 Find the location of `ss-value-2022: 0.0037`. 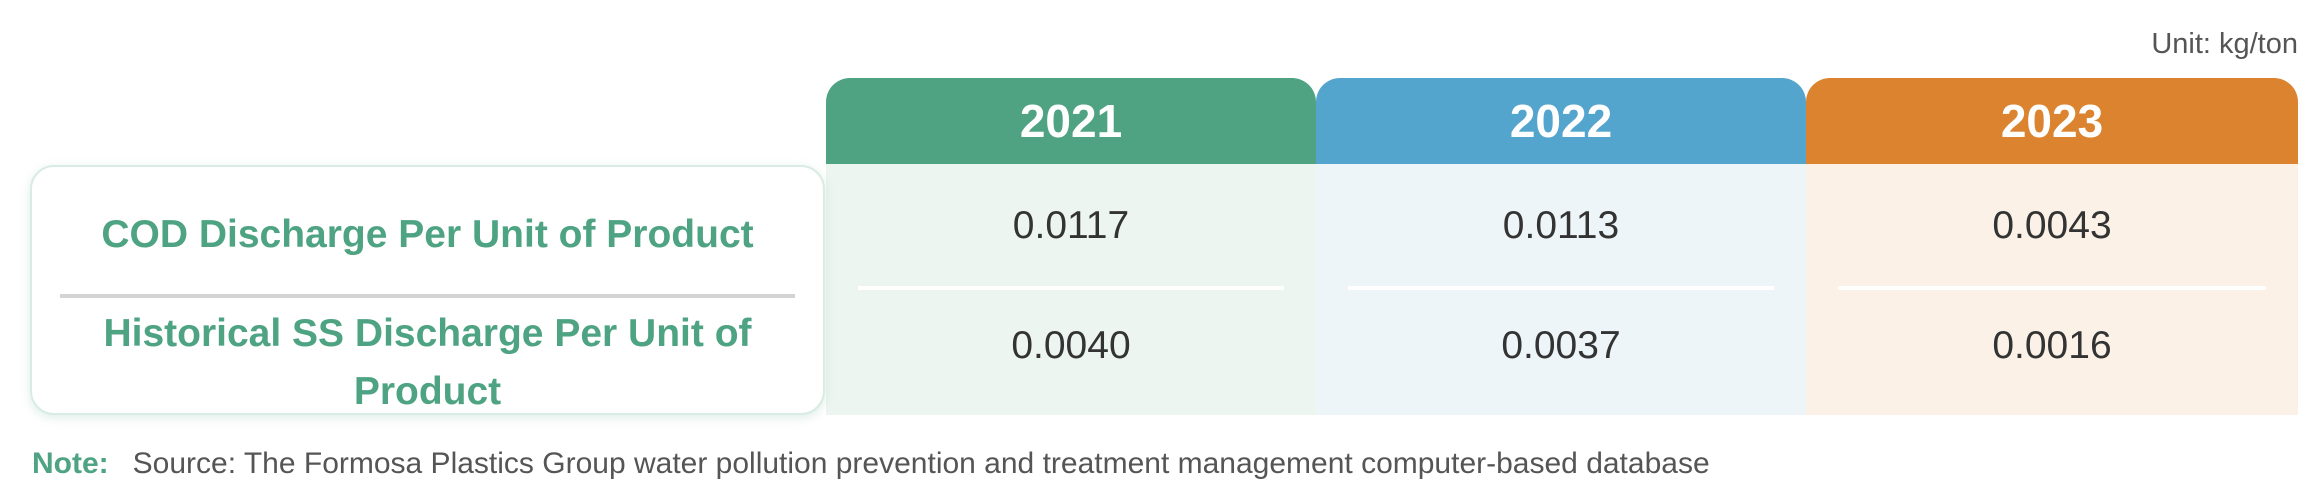

ss-value-2022: 0.0037 is located at coordinates (1561, 345).